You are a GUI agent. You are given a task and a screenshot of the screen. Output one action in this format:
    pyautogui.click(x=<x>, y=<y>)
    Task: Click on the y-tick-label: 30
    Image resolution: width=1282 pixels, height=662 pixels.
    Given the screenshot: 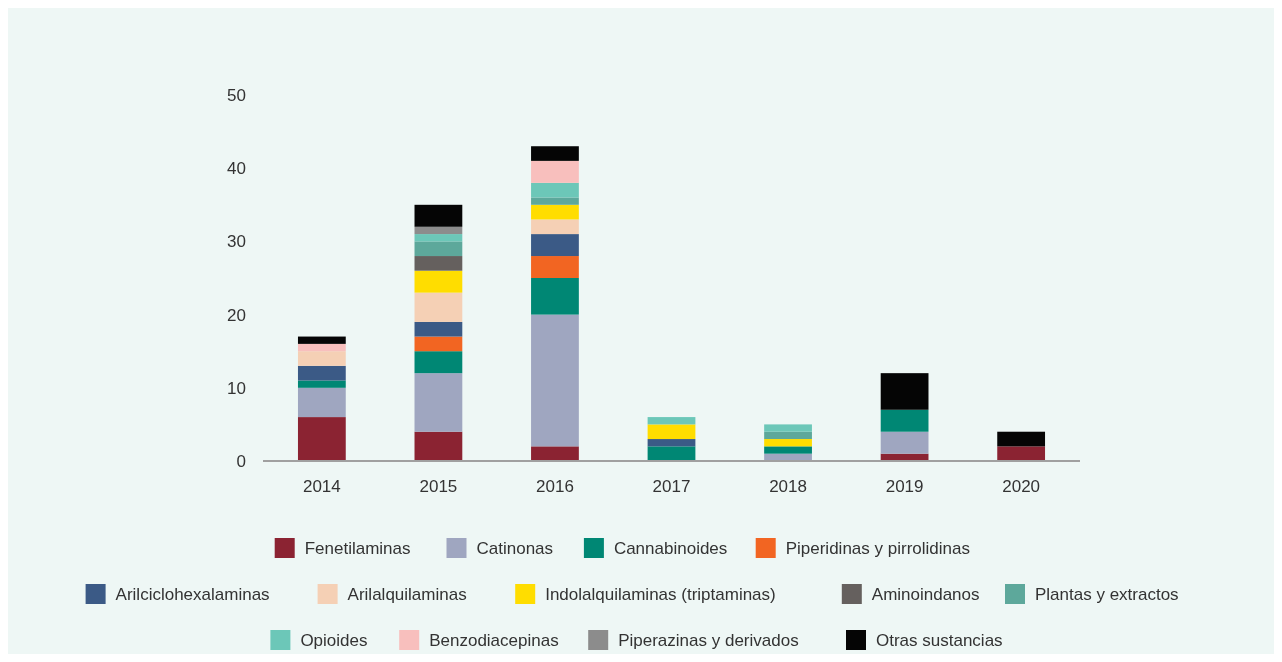 What is the action you would take?
    pyautogui.click(x=236, y=242)
    